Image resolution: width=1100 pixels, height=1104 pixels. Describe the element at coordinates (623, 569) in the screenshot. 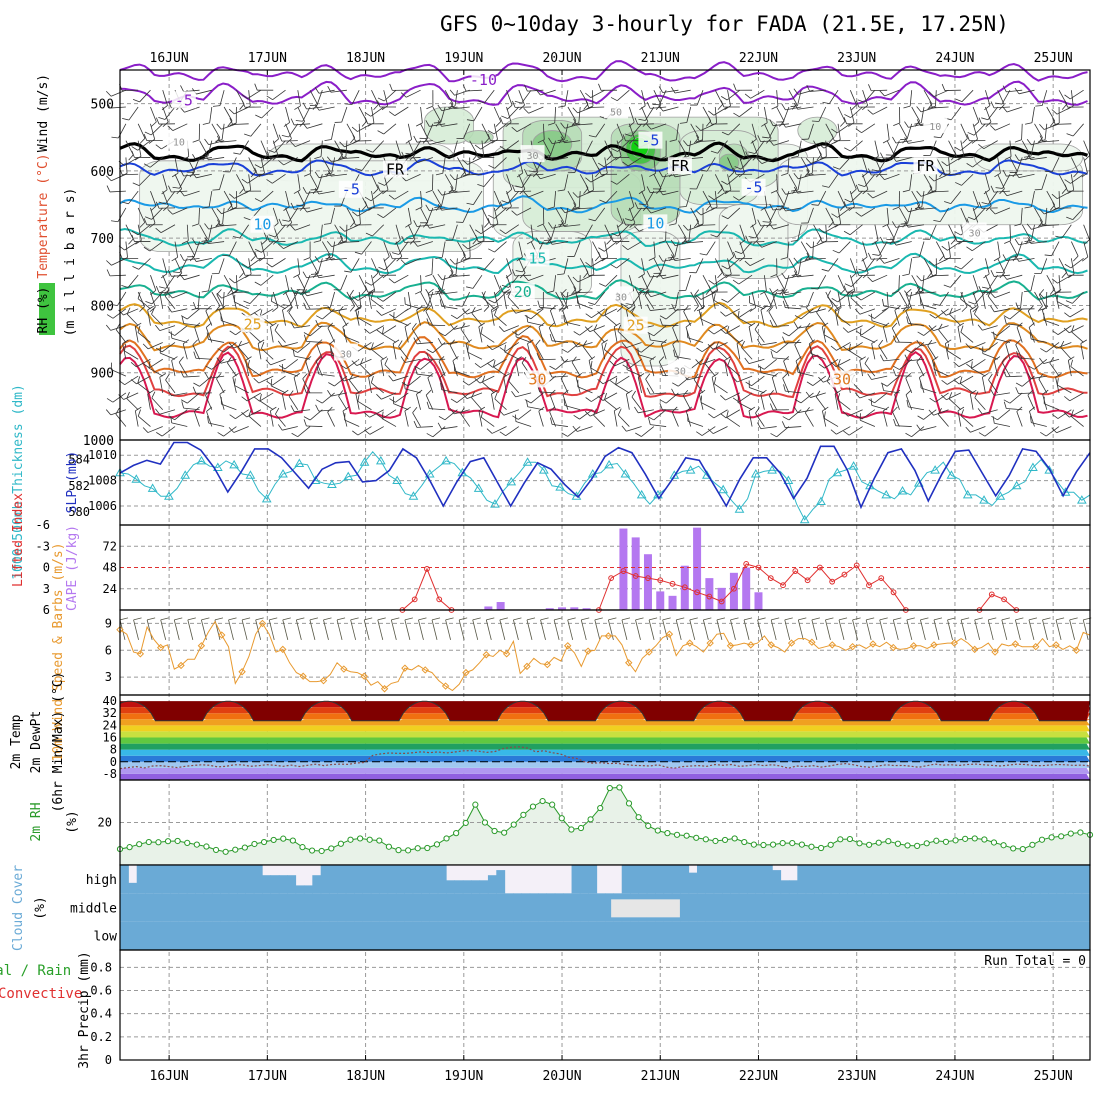

I see `cape-bar` at that location.